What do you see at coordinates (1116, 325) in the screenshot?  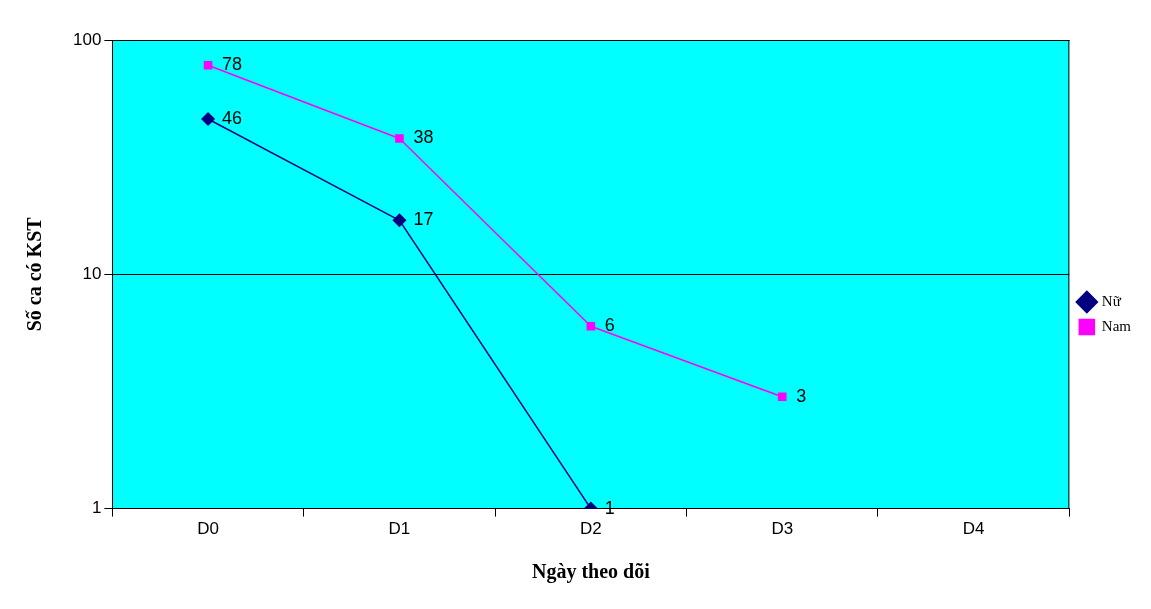 I see `legend-label: Nam` at bounding box center [1116, 325].